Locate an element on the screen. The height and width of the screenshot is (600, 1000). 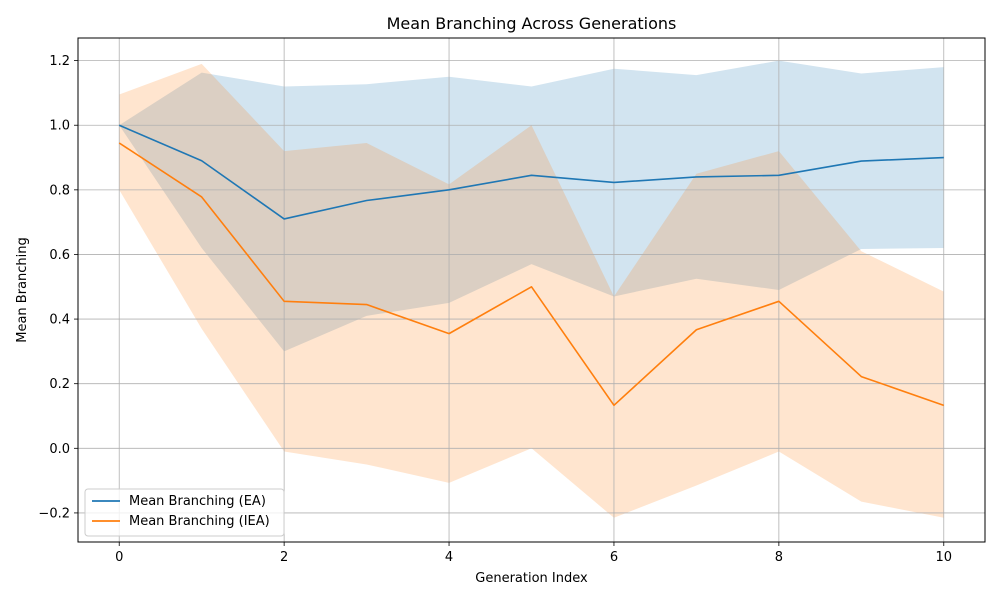
y-tick-label: 0.4 is located at coordinates (59, 320).